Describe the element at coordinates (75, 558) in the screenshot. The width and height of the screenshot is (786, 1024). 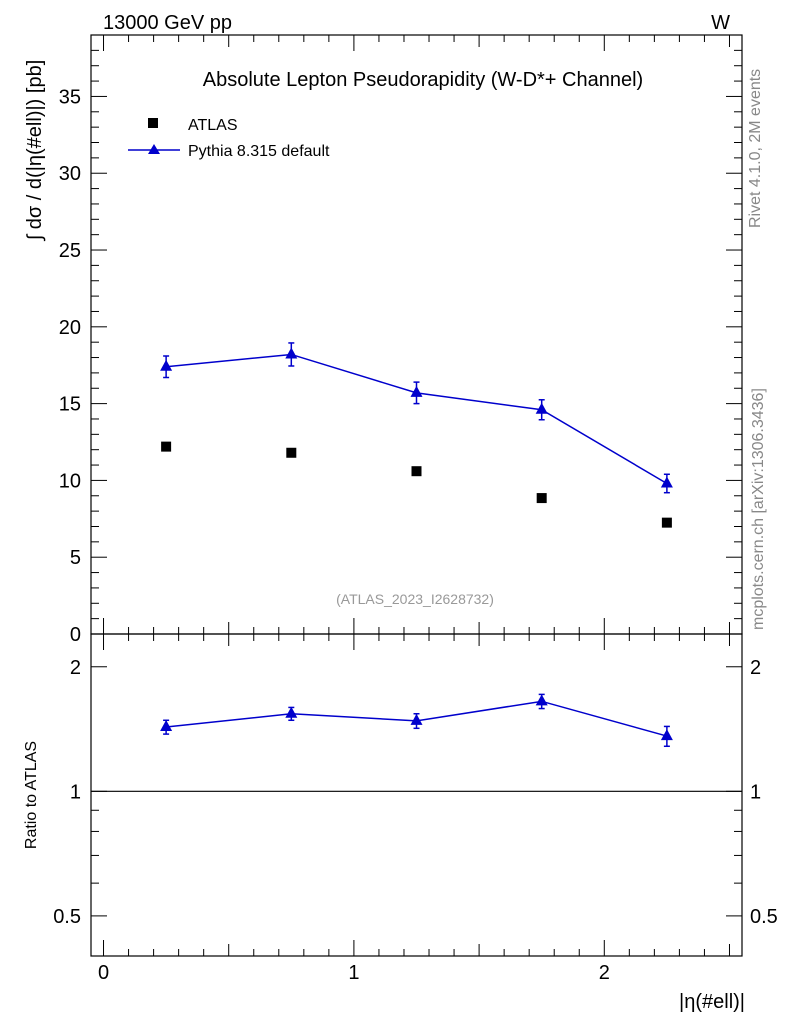
I see `main-y-tick-label: 5` at that location.